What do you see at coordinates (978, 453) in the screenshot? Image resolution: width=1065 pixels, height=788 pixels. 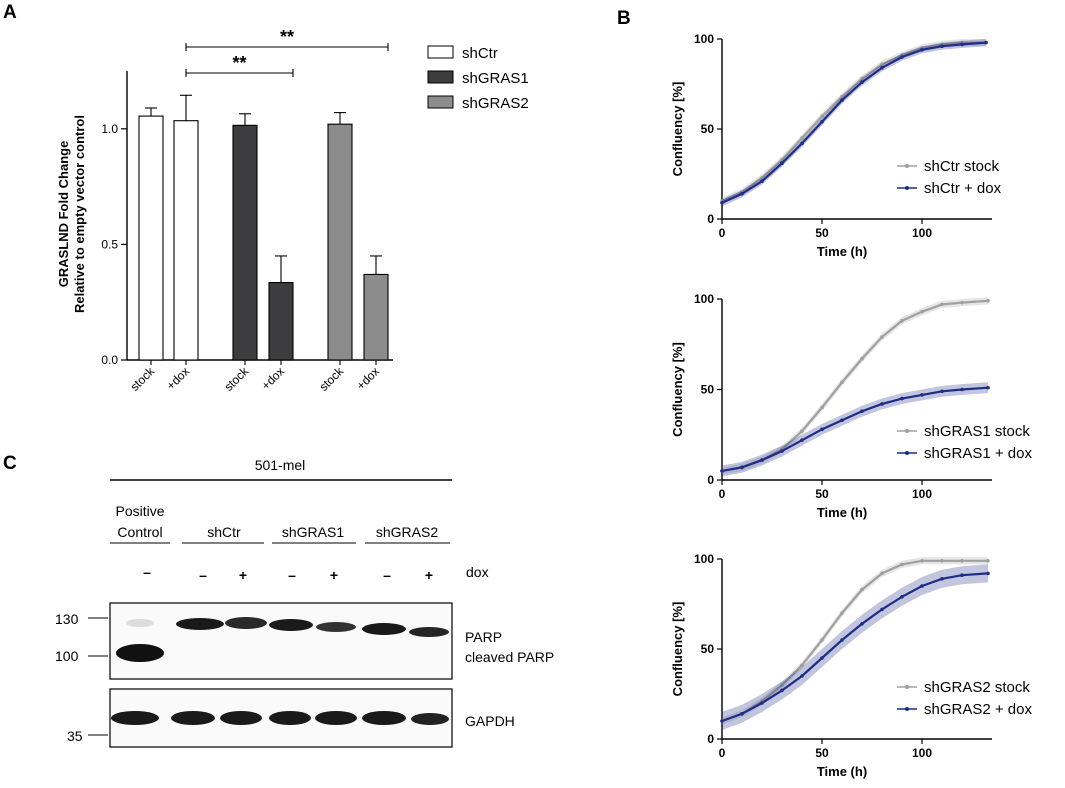 I see `legend-label: shGRAS1 + dox` at bounding box center [978, 453].